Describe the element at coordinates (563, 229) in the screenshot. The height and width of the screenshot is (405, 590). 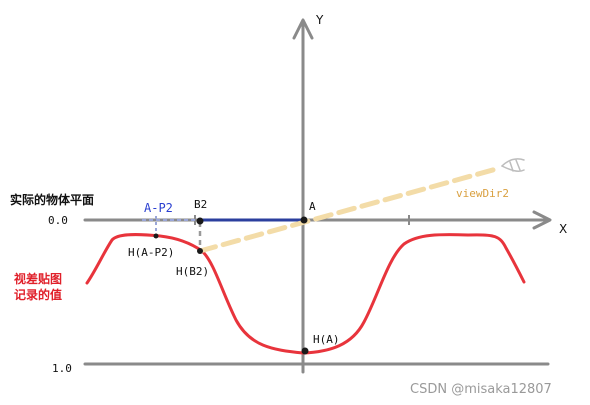
I see `x-axis-label: X` at that location.